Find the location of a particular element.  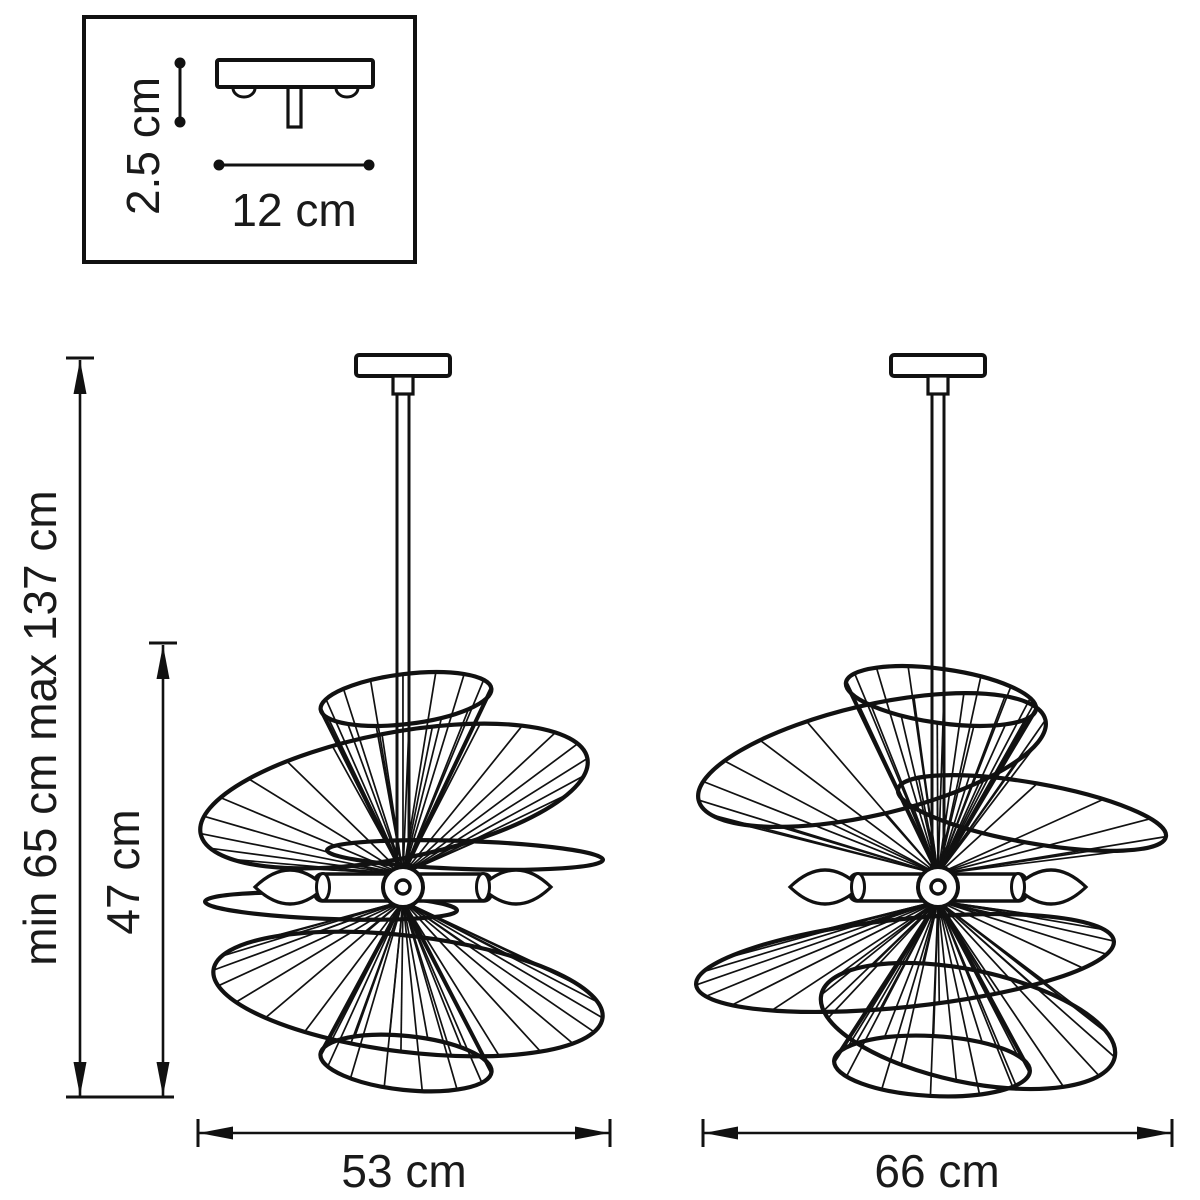

canopy-height-dimension is located at coordinates (180, 92).